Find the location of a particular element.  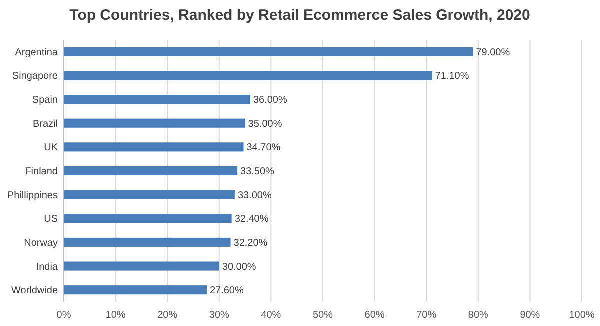

x-tick-label: 60% is located at coordinates (374, 315).